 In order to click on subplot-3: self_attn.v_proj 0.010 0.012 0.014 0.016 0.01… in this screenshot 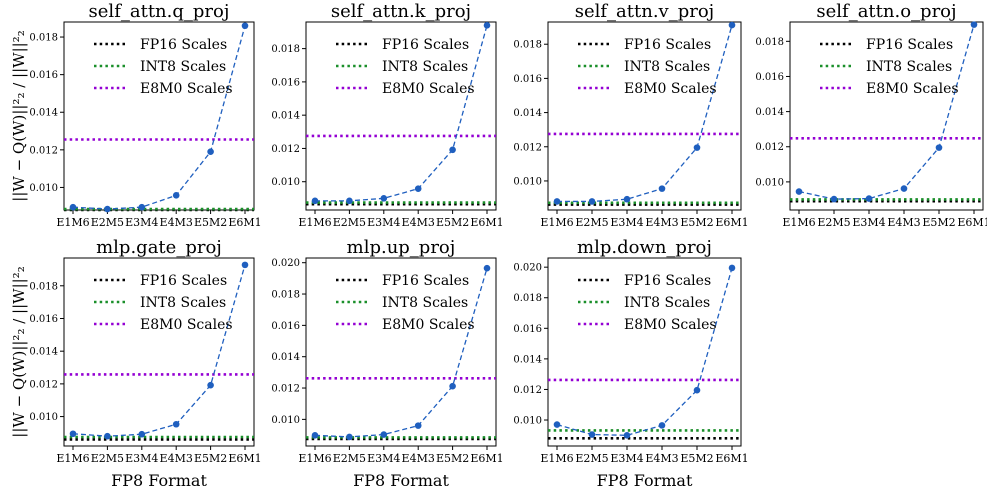, I will do `click(630, 115)`.